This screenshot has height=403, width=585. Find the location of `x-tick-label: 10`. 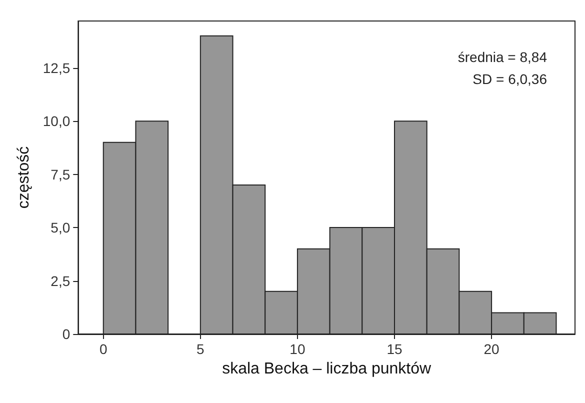

x-tick-label: 10 is located at coordinates (298, 349).